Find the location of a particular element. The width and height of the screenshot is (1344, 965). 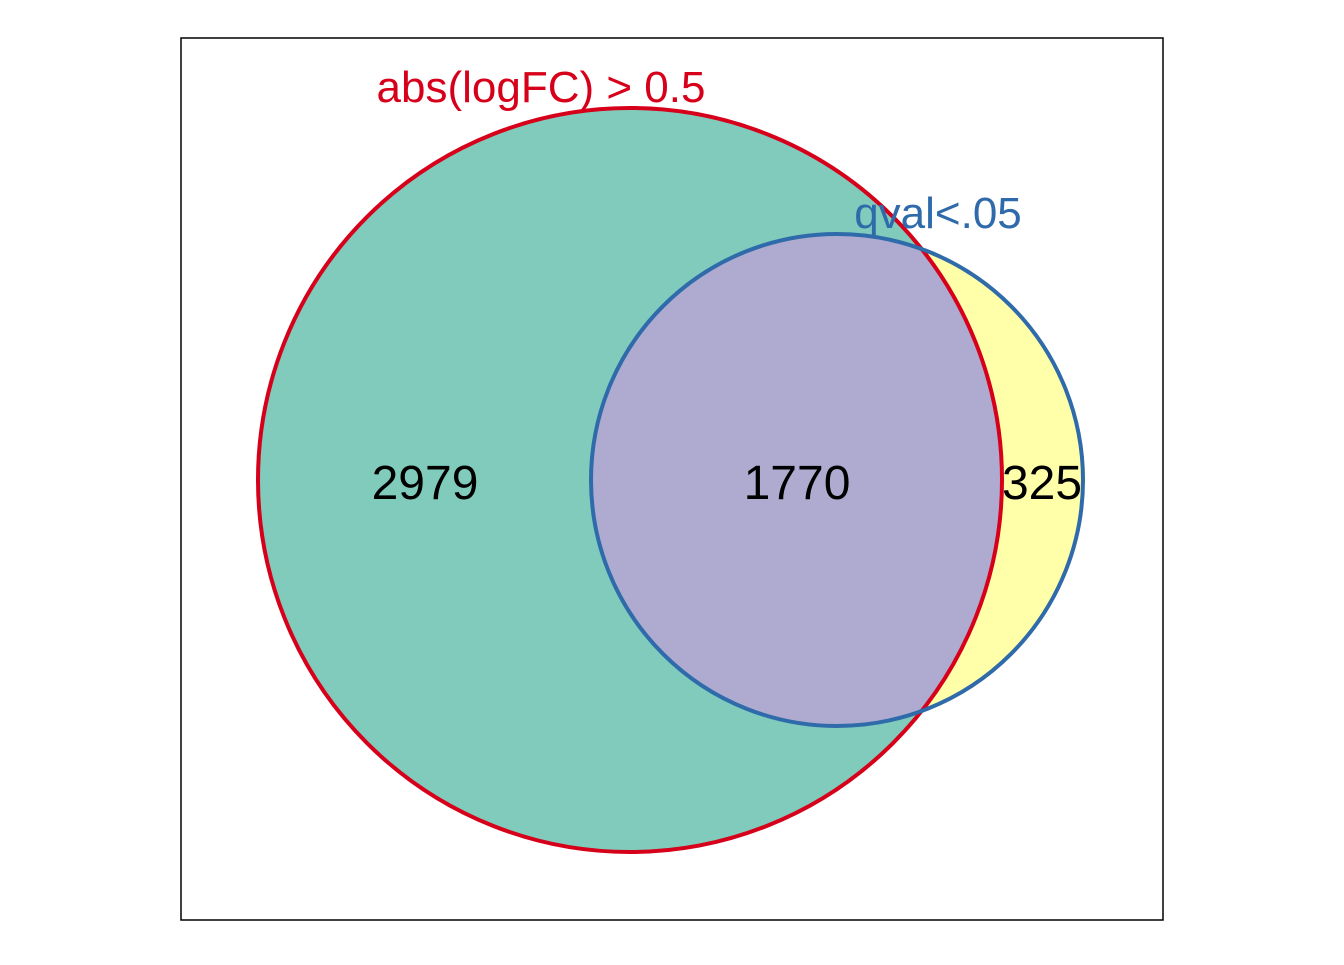

set-a-label: abs(logFC) > 0.5 is located at coordinates (541, 87).